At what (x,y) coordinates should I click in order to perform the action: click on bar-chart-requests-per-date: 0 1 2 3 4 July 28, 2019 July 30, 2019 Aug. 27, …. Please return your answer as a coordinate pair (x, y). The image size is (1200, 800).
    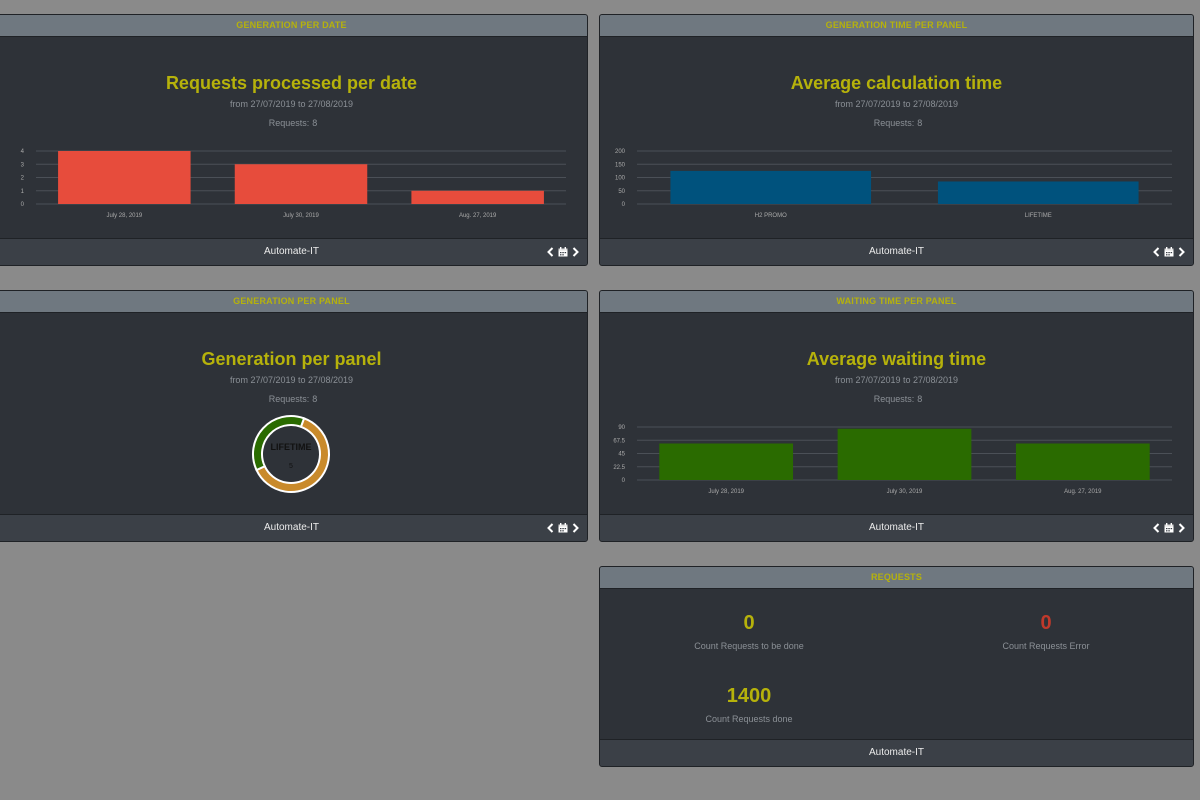
    Looking at the image, I should click on (293, 184).